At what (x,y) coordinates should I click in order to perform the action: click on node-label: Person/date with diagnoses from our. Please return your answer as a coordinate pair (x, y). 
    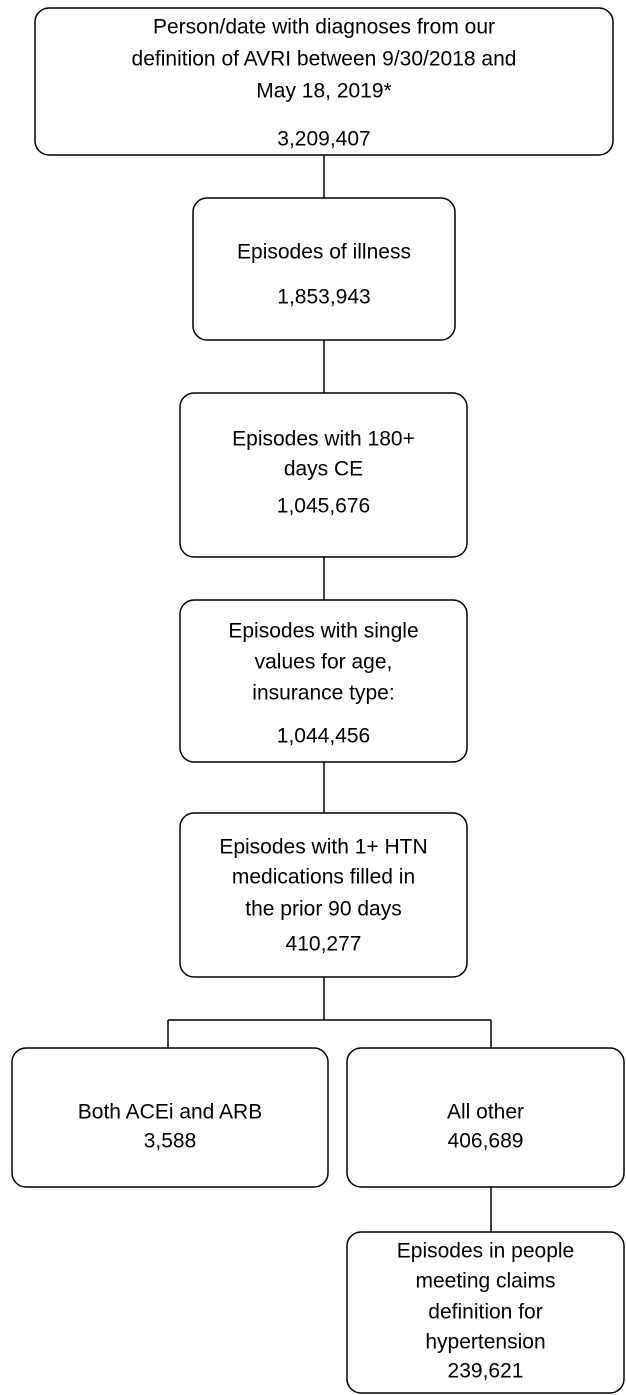
    Looking at the image, I should click on (324, 27).